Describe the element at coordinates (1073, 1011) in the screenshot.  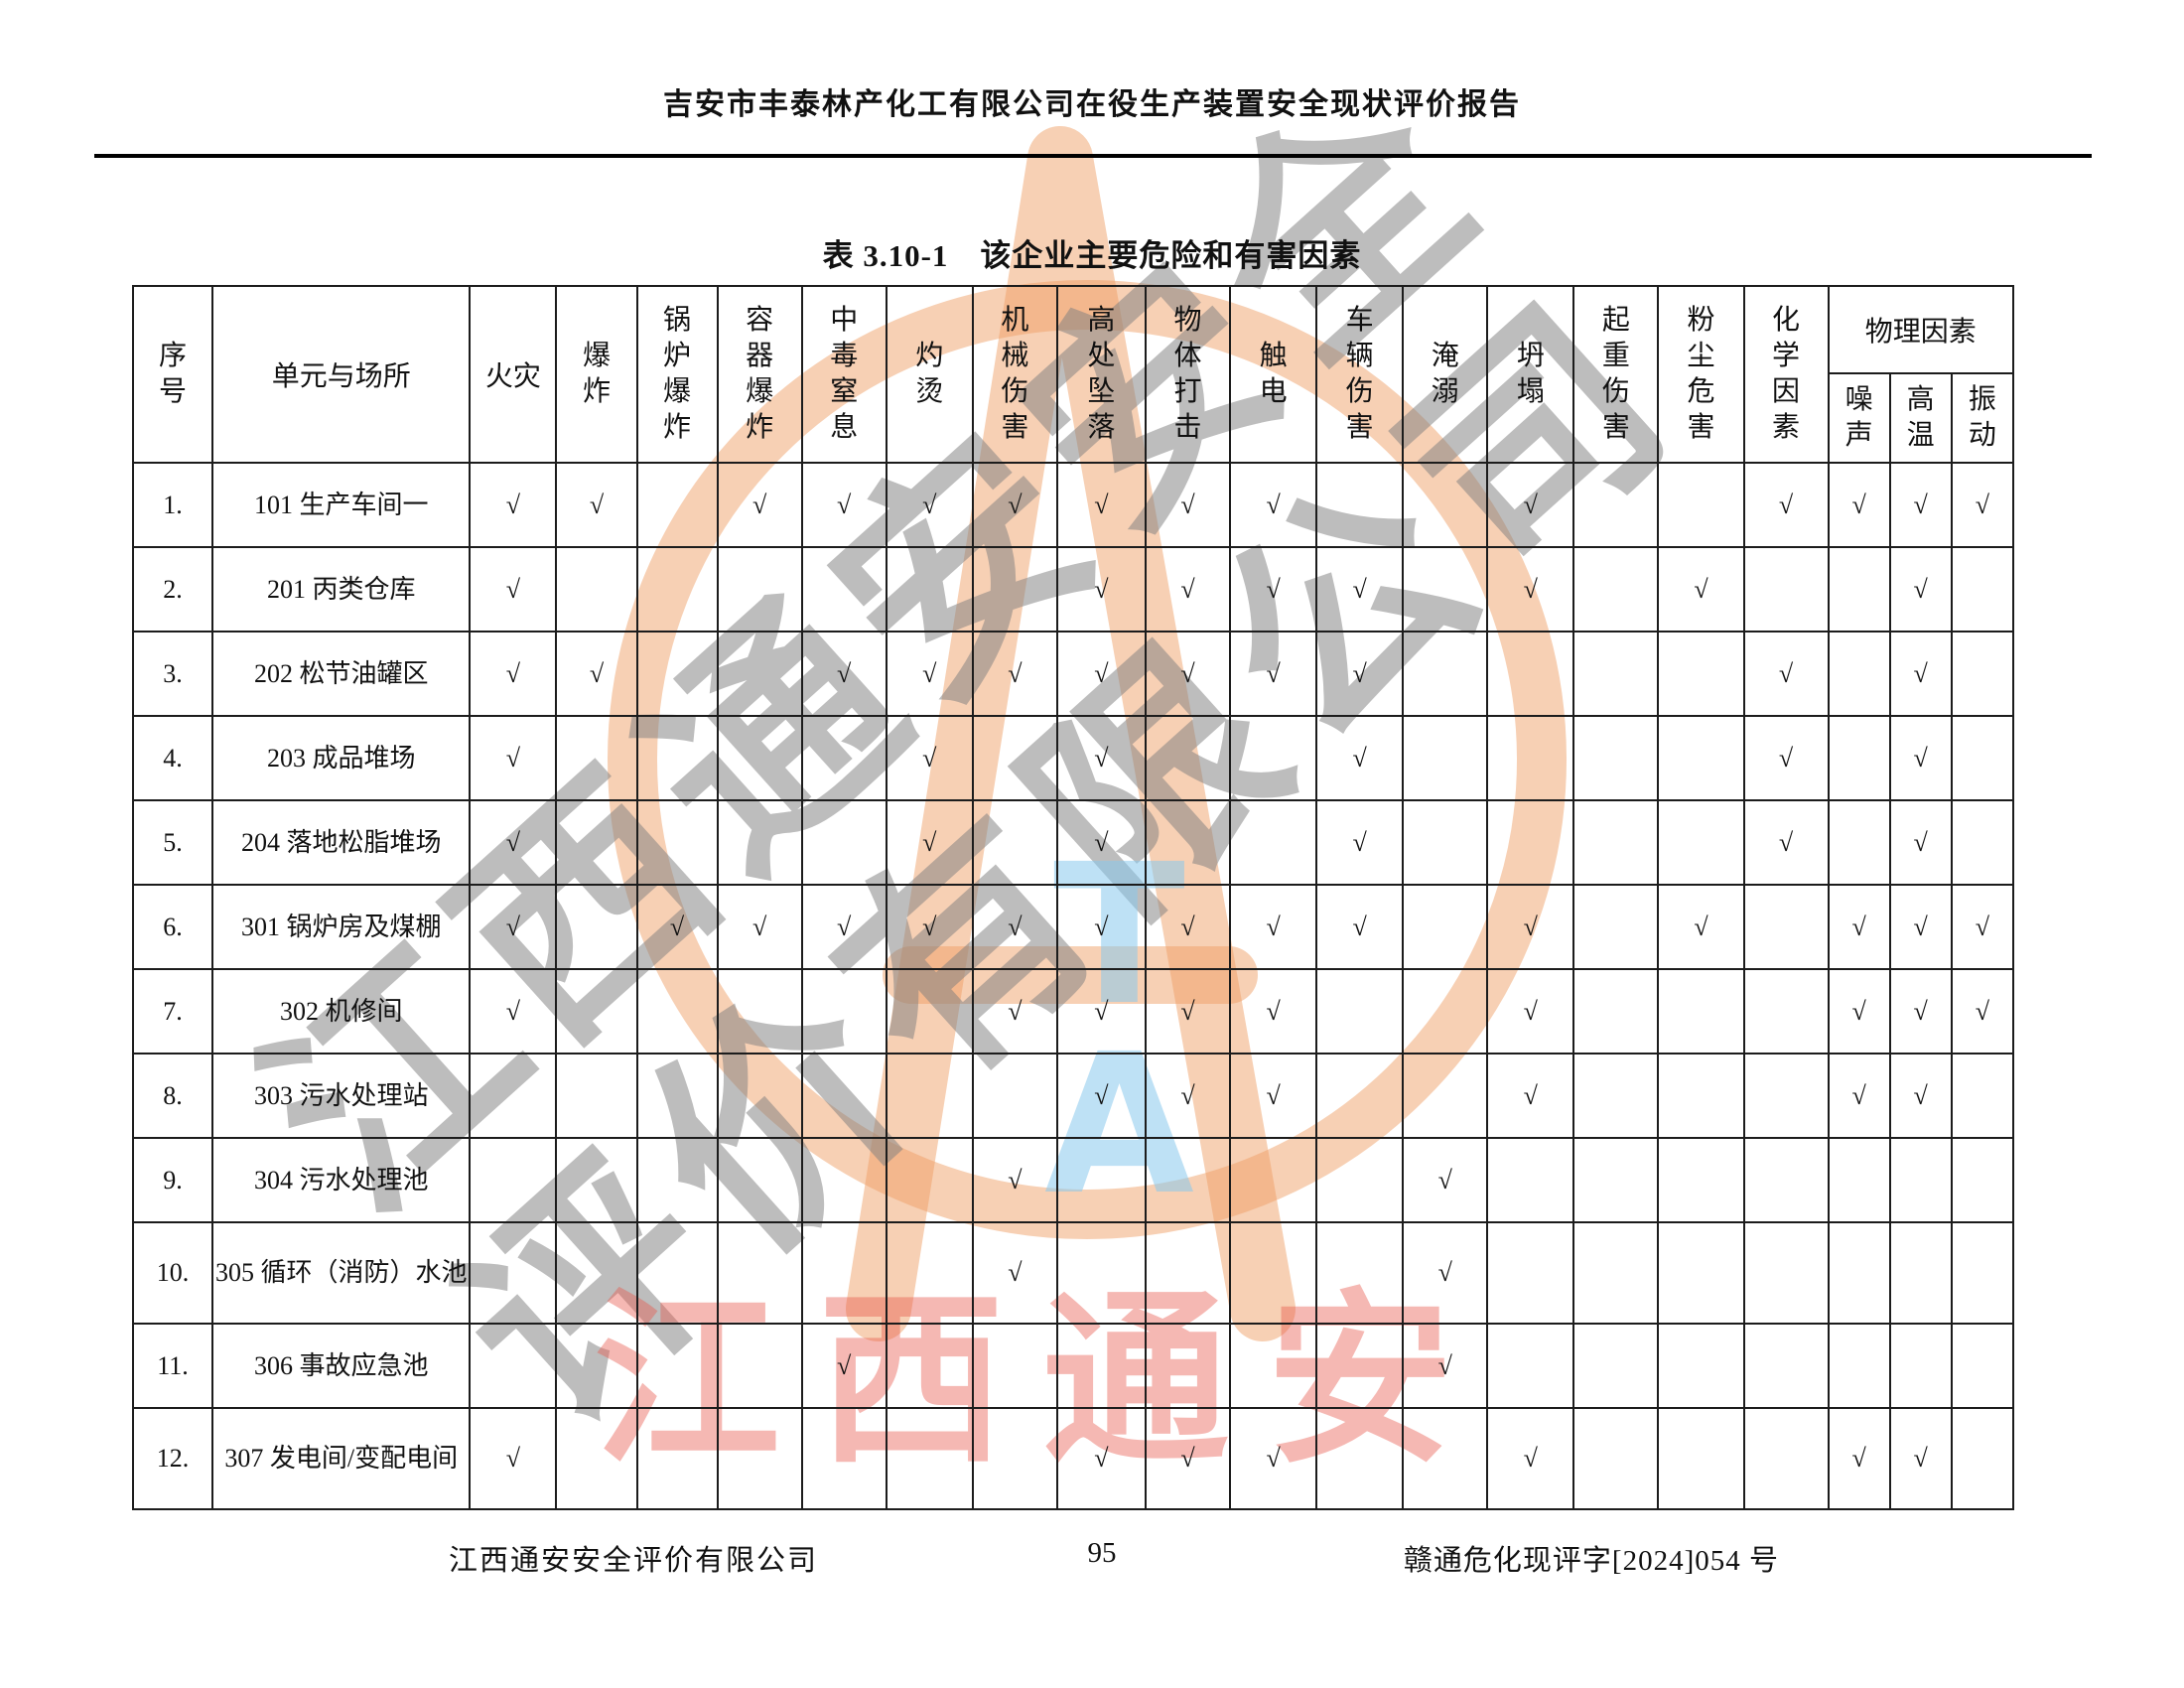
I see `table-row: 7. 302 机修间 √ √ √ √ √ √ √ √ √` at that location.